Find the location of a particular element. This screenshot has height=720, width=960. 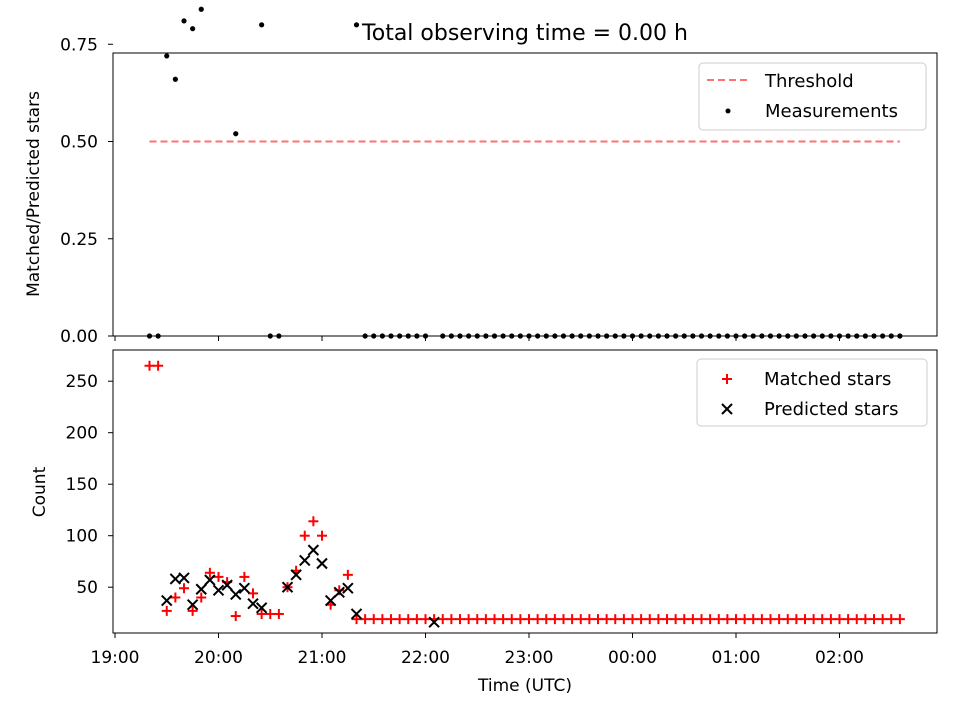

bottom-y-axis-label: Count is located at coordinates (40, 491).